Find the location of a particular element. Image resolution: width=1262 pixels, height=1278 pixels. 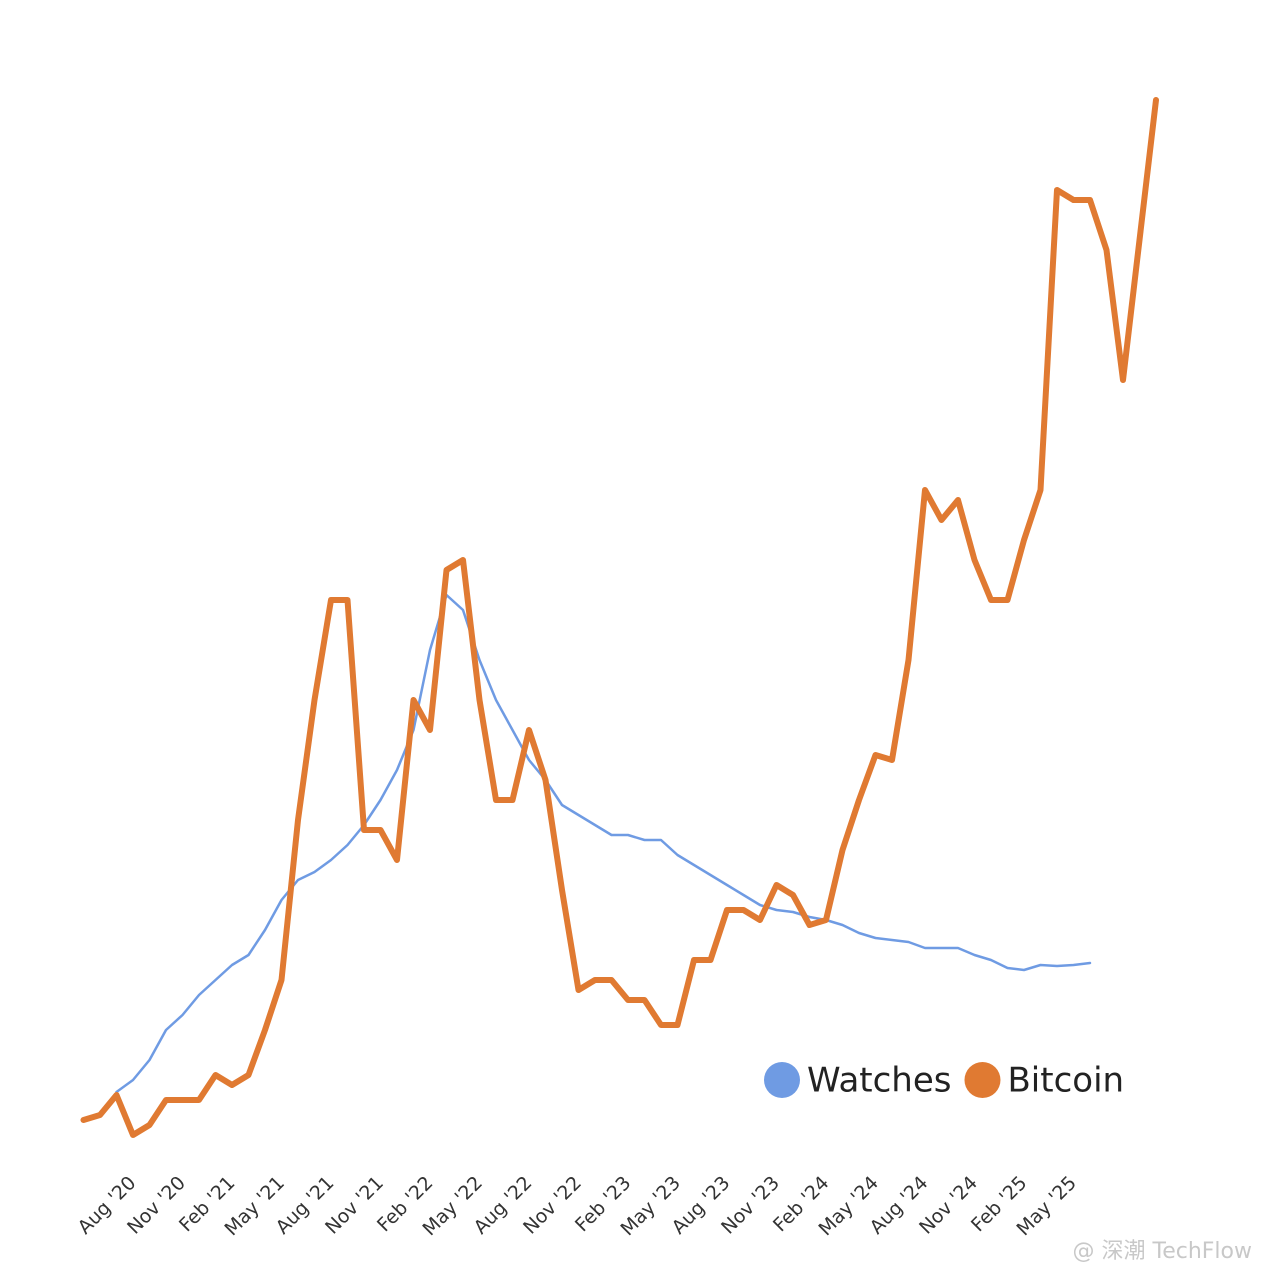

legend-label: Bitcoin is located at coordinates (1065, 1081).